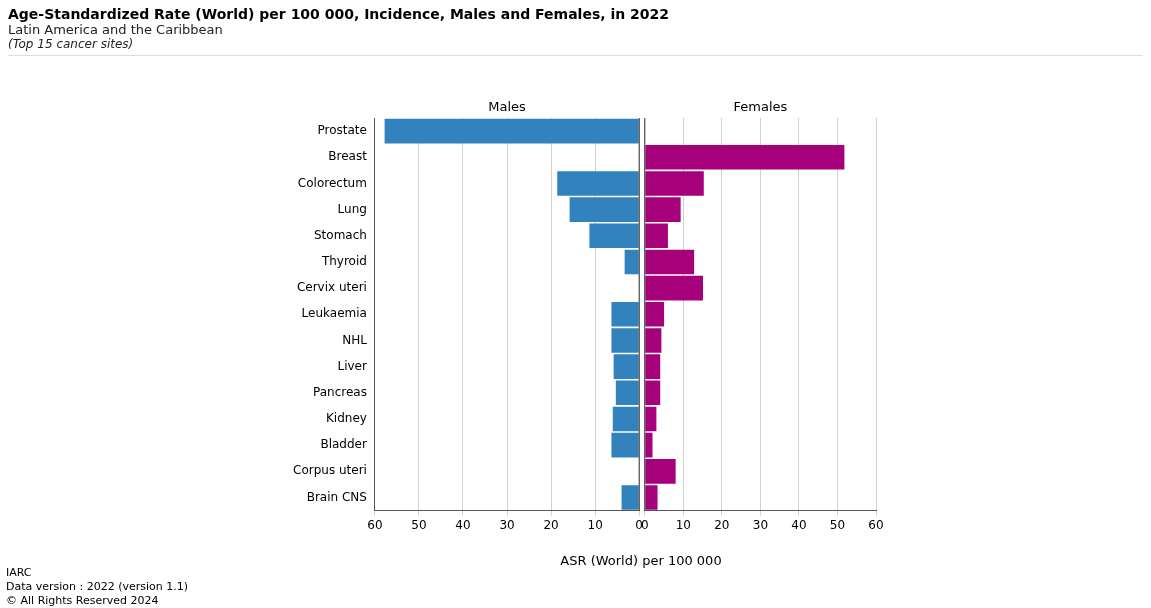 This screenshot has height=608, width=1151. I want to click on y-tick-label: Pancreas, so click(339, 391).